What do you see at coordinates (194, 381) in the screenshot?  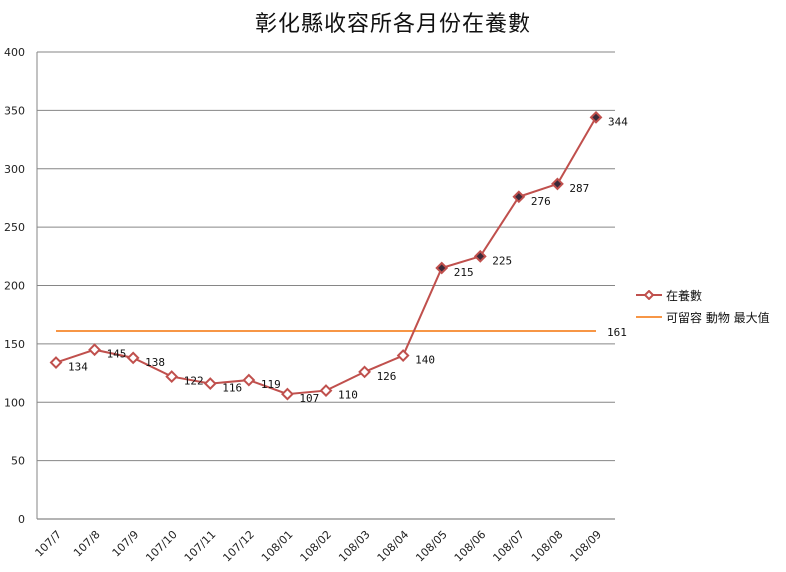 I see `data-label: 122` at bounding box center [194, 381].